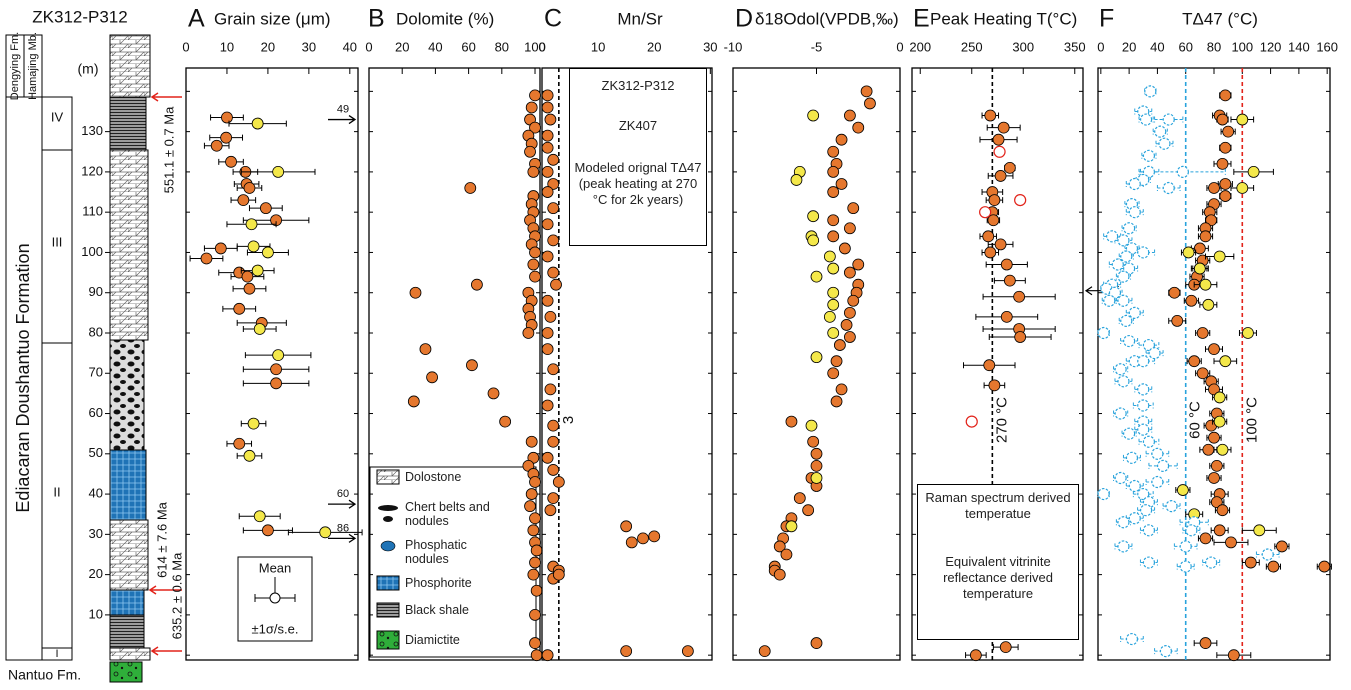 This screenshot has width=1351, height=690. I want to click on member-label: II, so click(56, 491).